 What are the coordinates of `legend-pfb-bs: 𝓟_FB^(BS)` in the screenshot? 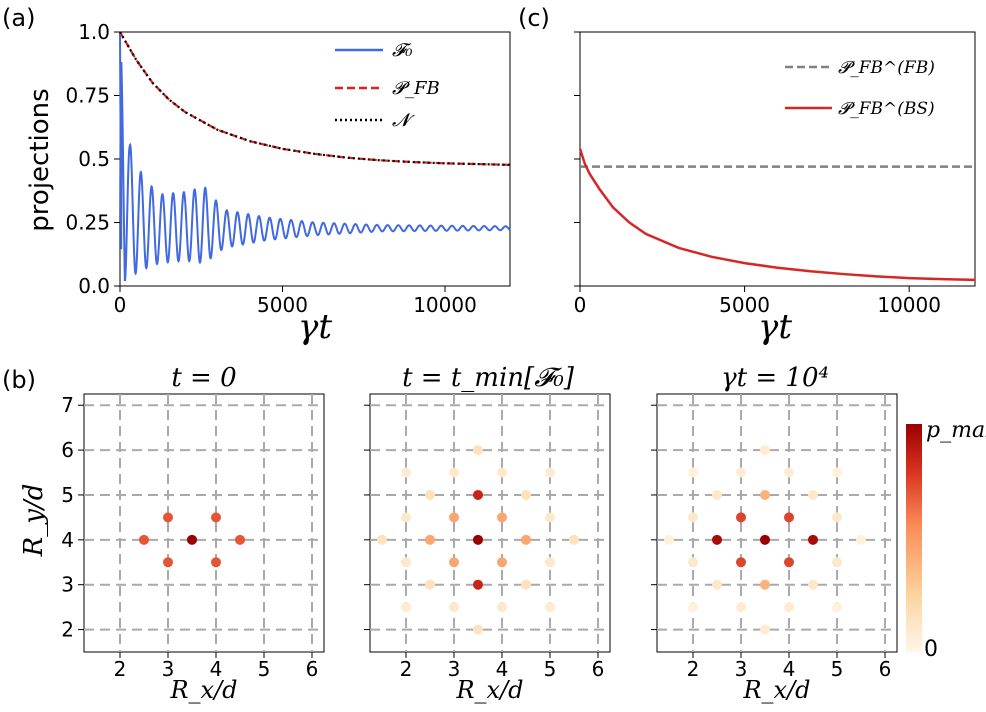 It's located at (886, 109).